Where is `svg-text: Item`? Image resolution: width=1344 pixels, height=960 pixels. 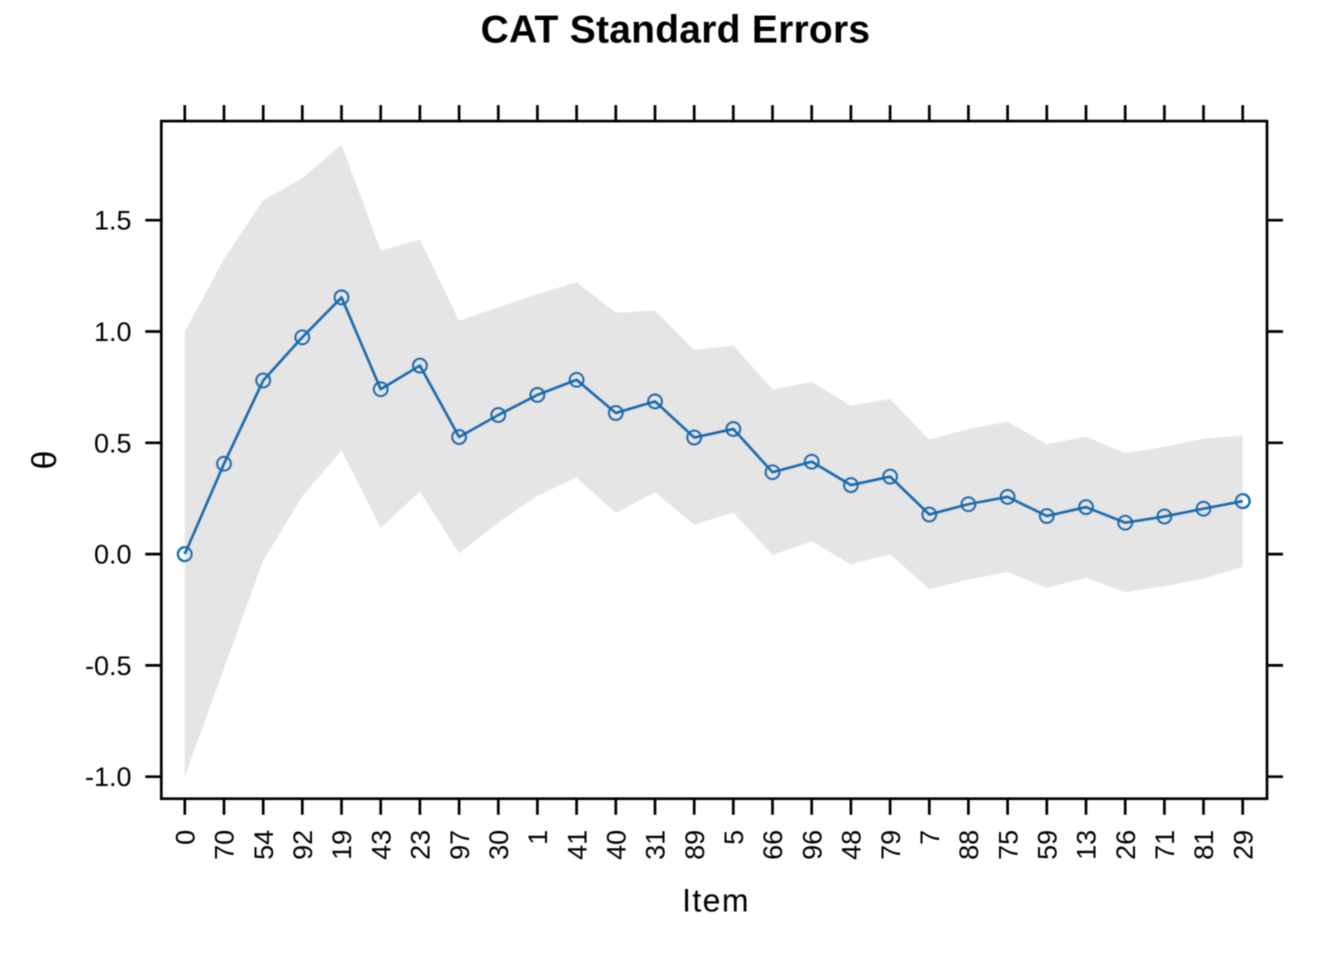
svg-text: Item is located at coordinates (716, 900).